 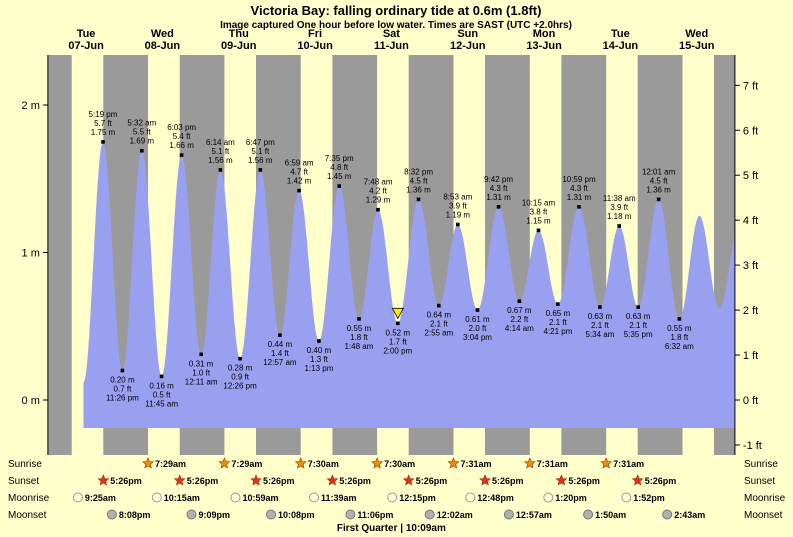 What do you see at coordinates (417, 498) in the screenshot?
I see `moonrise-time: 12:15pm` at bounding box center [417, 498].